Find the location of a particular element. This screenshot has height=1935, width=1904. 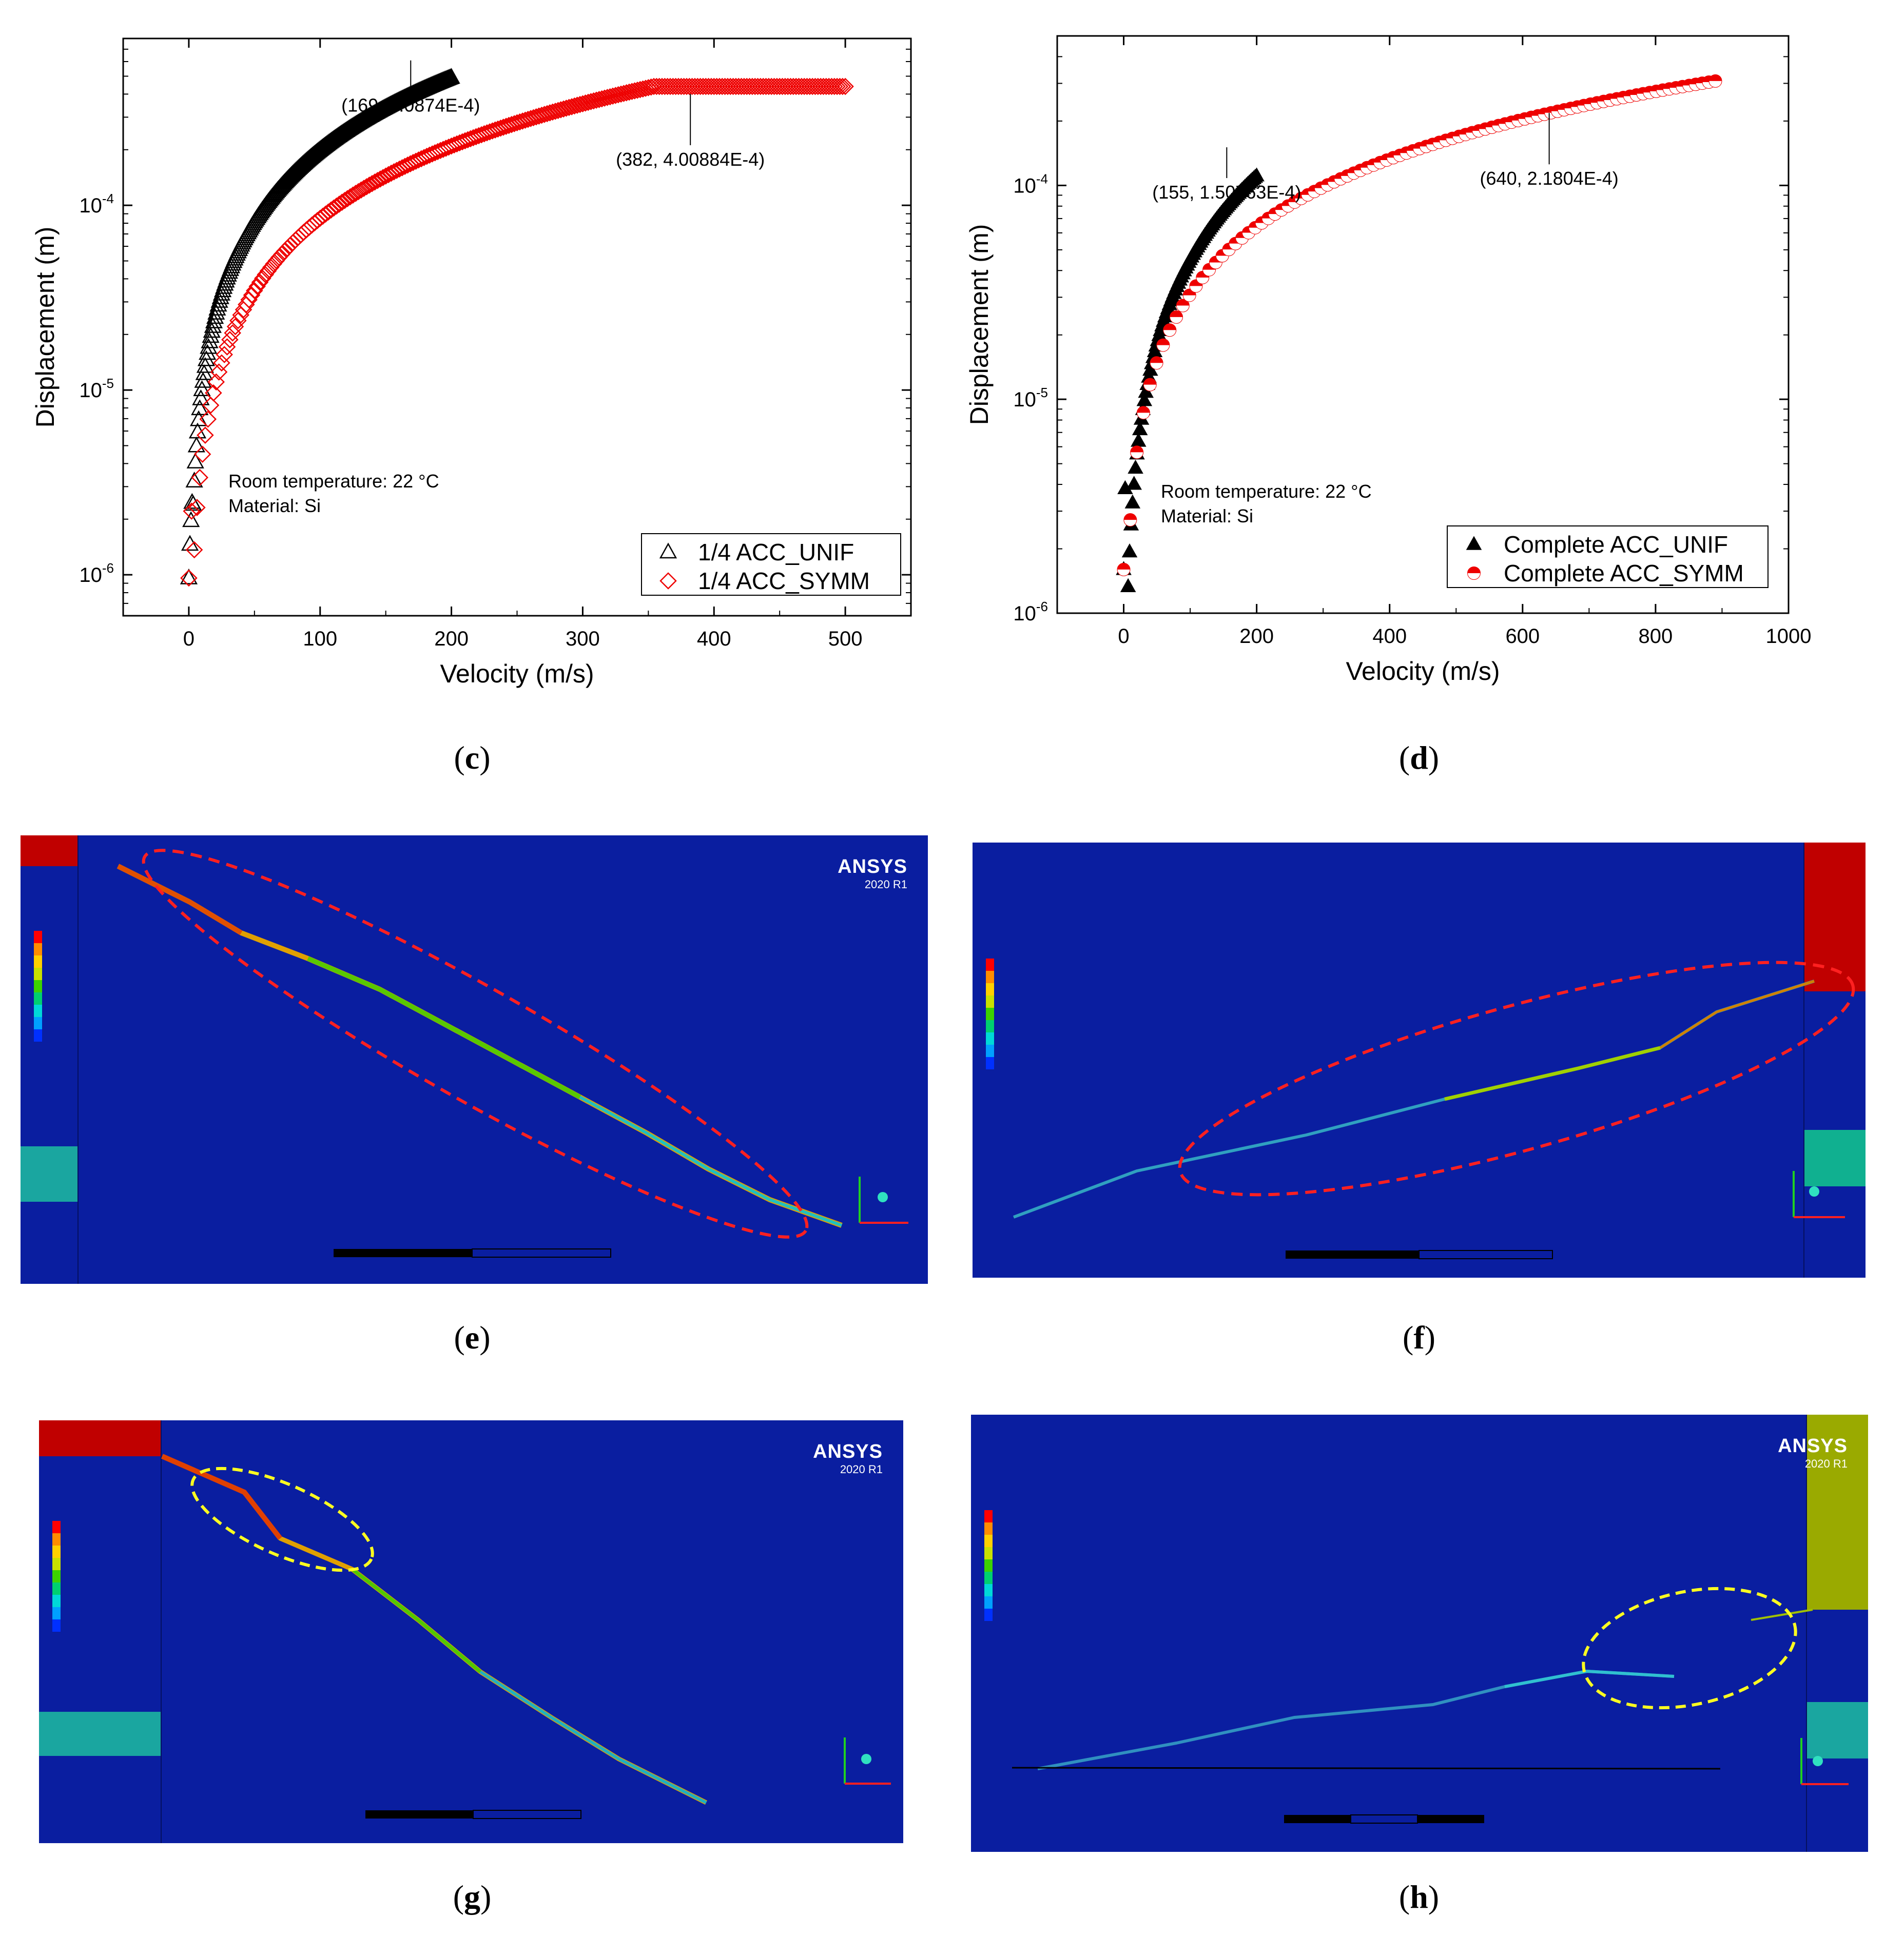

plot-frame is located at coordinates (1423, 324).